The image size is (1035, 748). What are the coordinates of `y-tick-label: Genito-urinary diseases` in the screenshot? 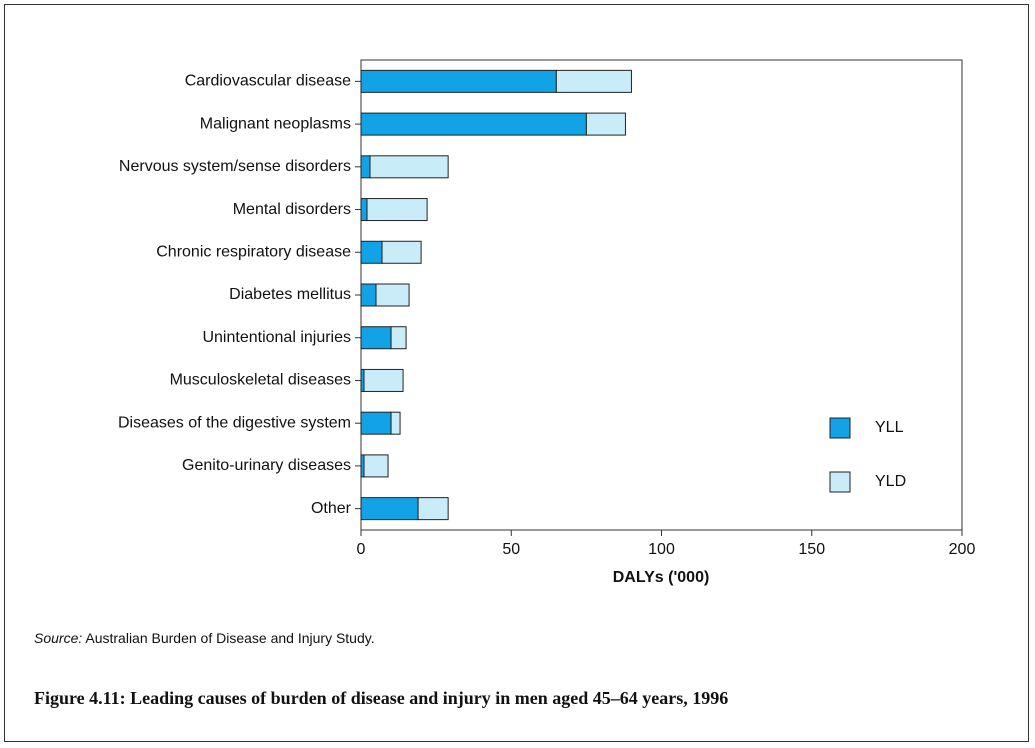 It's located at (266, 465).